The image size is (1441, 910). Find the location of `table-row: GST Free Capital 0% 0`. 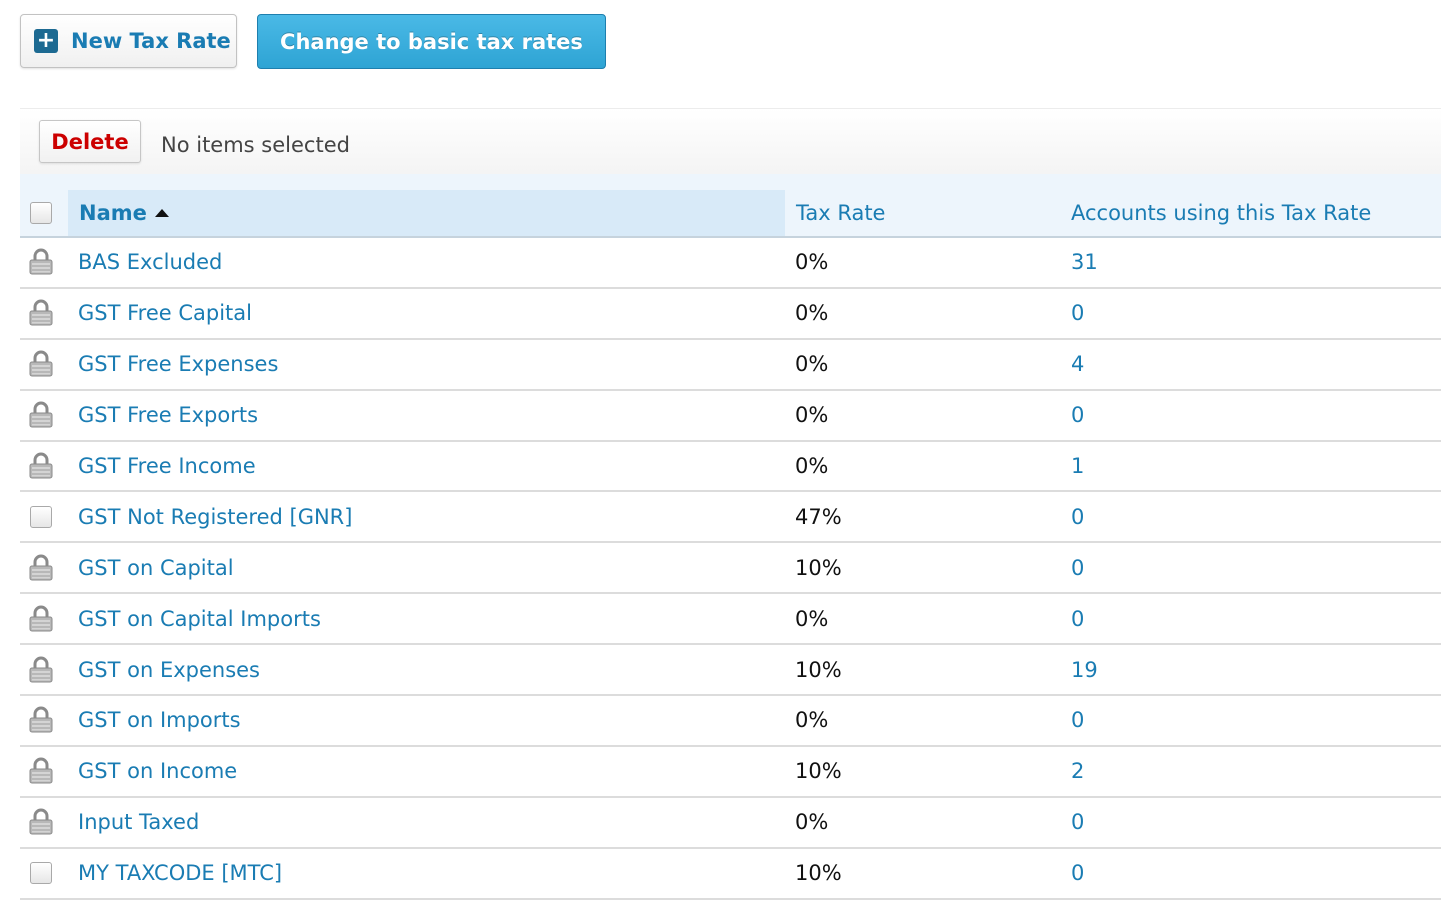

table-row: GST Free Capital 0% 0 is located at coordinates (730, 314).